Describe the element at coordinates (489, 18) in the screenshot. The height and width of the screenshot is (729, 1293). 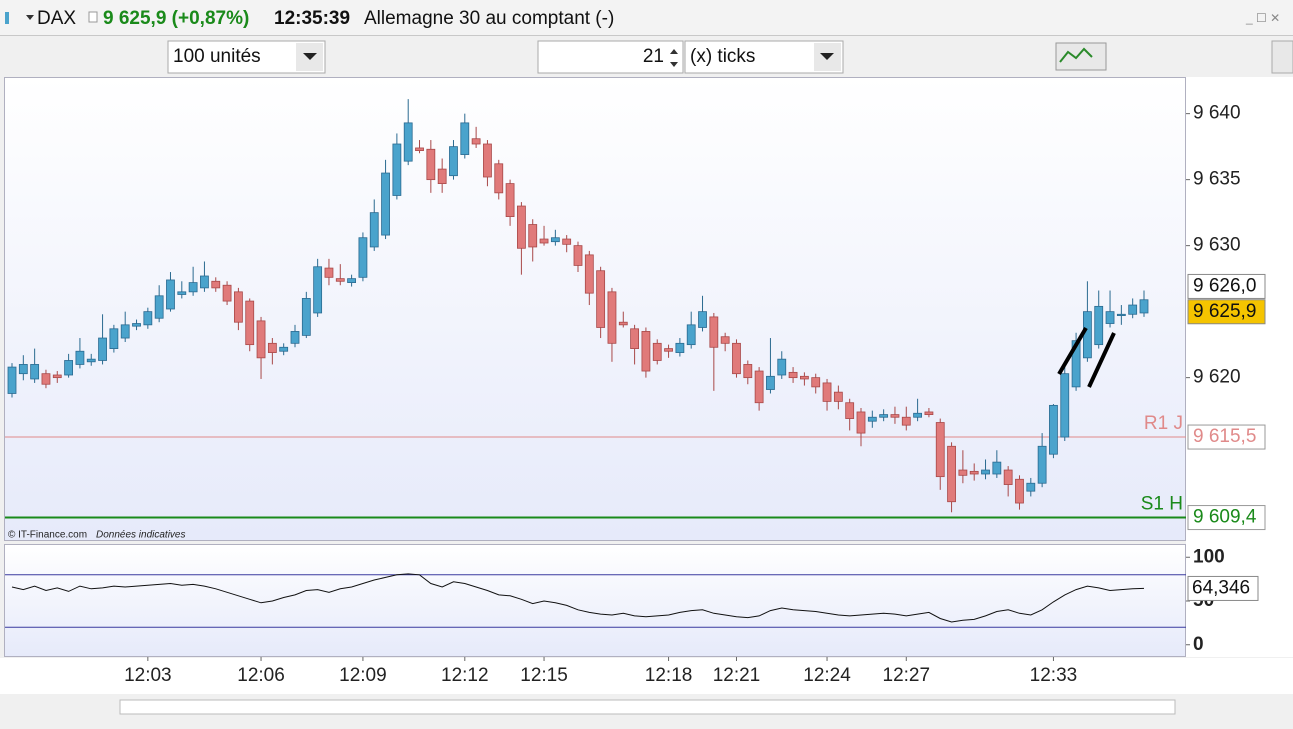
I see `instrument-name: Allemagne 30 au comptant (-)` at that location.